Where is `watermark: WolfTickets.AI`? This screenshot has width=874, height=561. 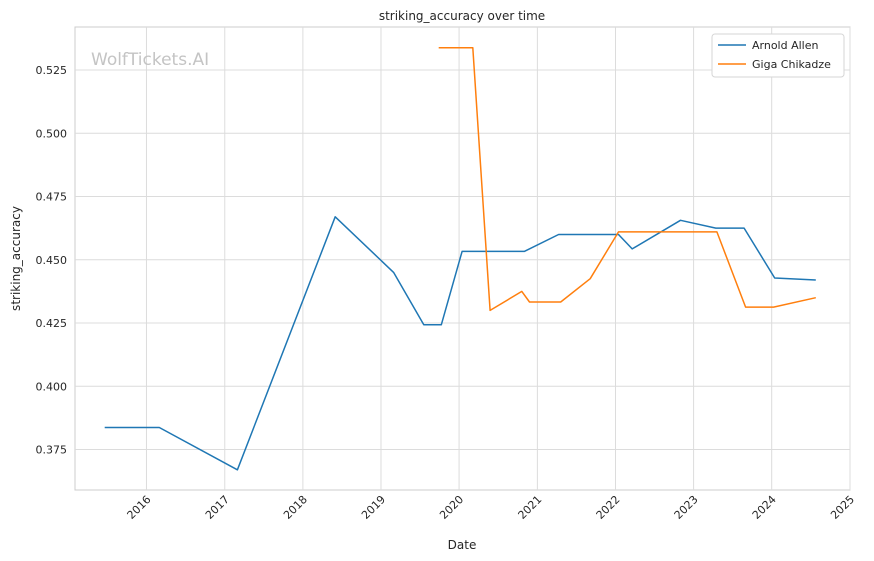 watermark: WolfTickets.AI is located at coordinates (150, 60).